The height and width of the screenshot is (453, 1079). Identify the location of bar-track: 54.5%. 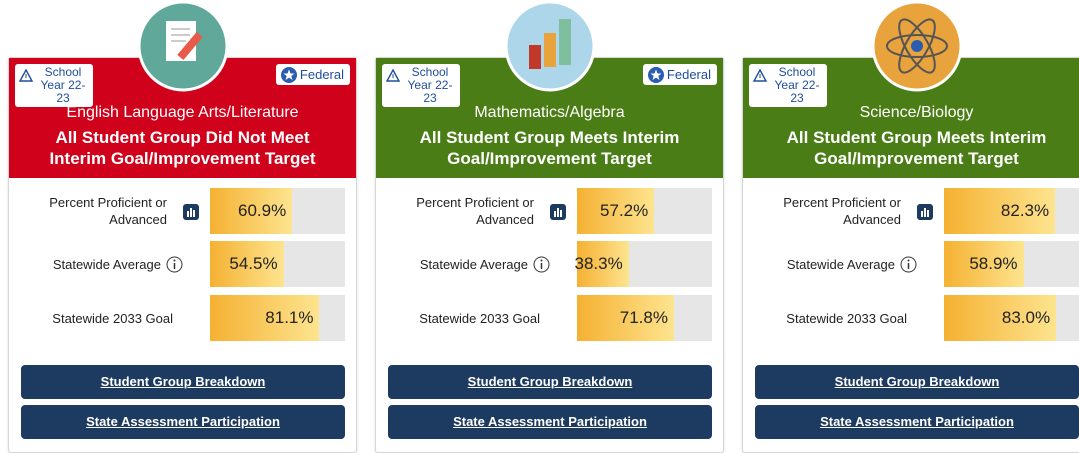
(277, 264).